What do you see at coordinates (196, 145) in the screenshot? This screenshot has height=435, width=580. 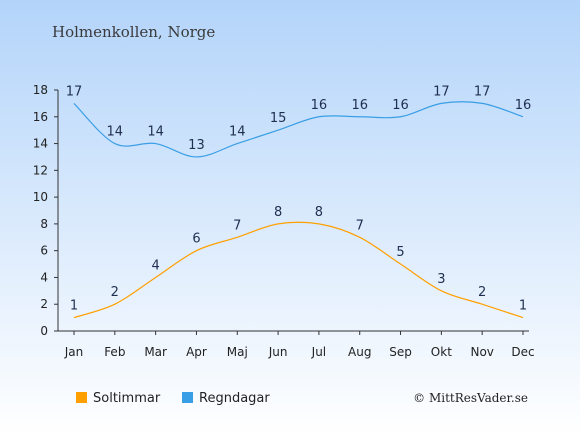 I see `data-label: 13` at bounding box center [196, 145].